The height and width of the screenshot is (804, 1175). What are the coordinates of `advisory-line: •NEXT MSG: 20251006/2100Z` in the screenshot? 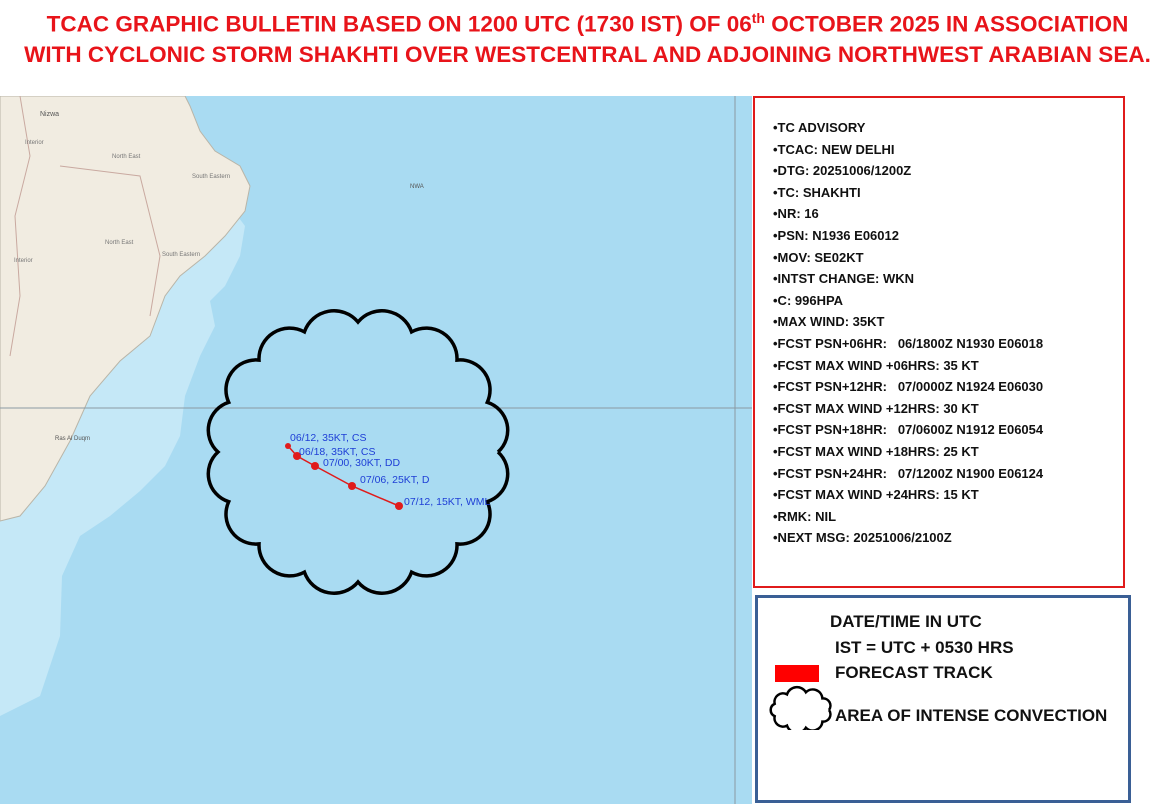 It's located at (862, 538).